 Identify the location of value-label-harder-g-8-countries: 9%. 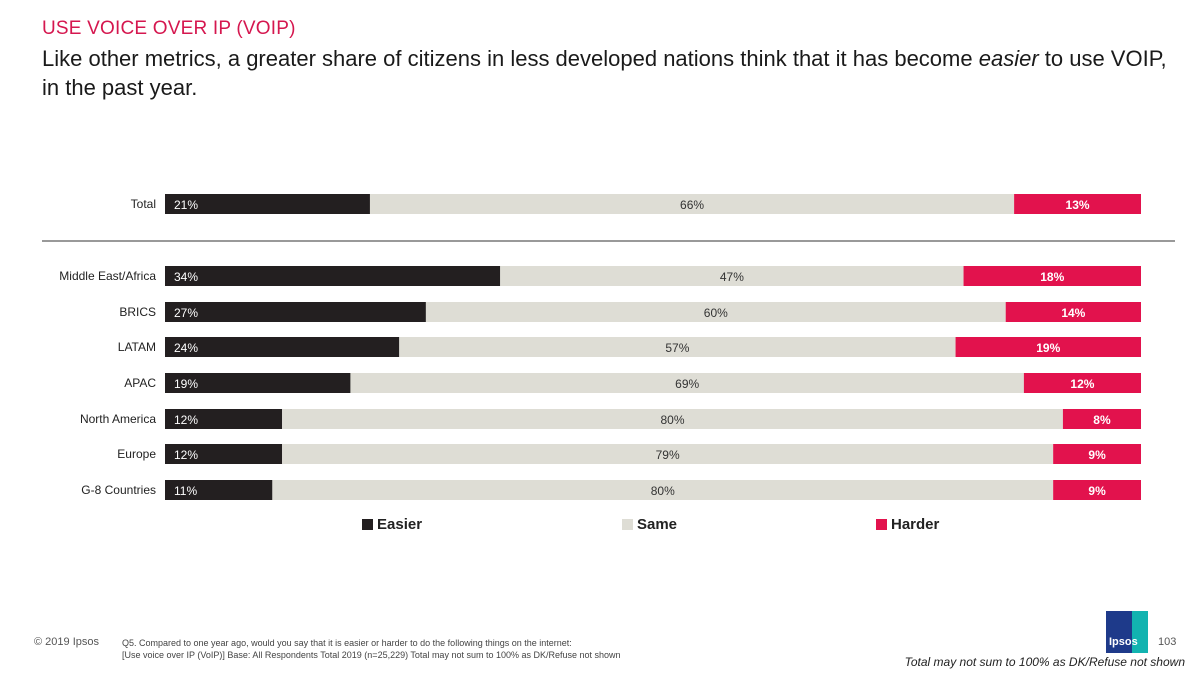
(1097, 491).